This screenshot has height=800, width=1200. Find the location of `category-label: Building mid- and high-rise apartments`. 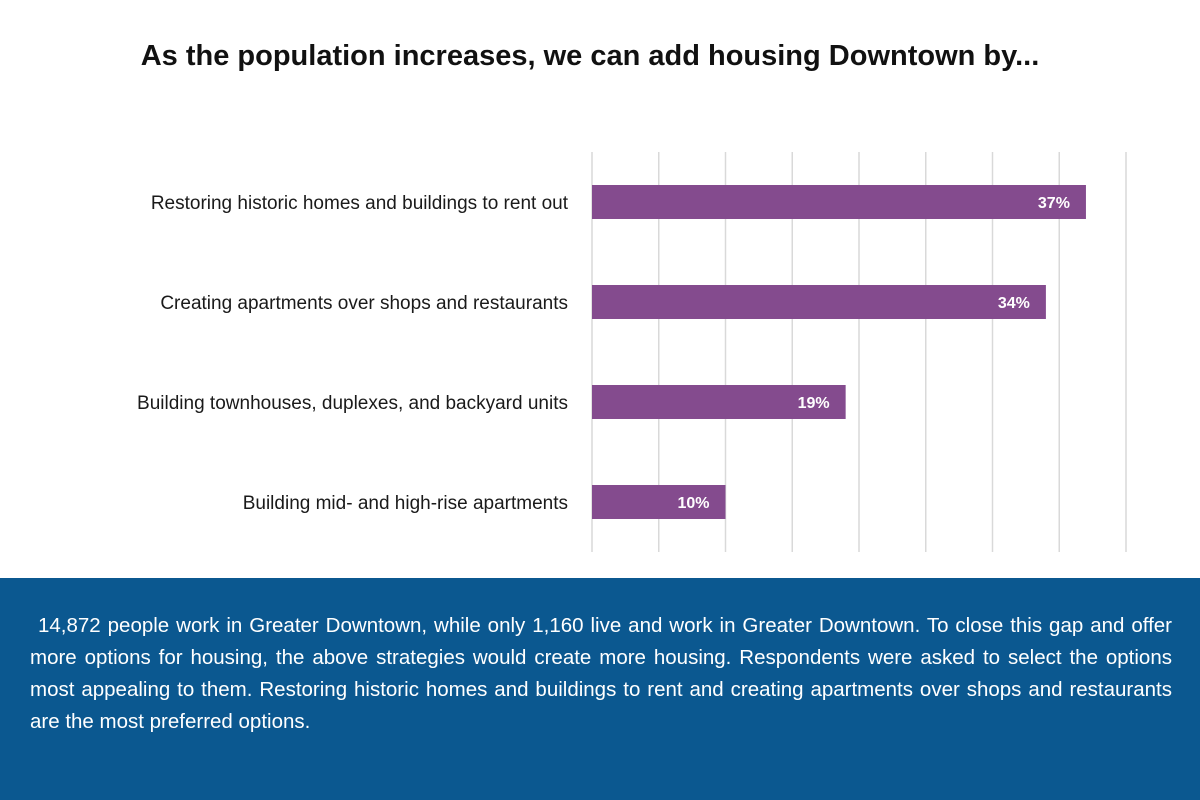

category-label: Building mid- and high-rise apartments is located at coordinates (405, 503).